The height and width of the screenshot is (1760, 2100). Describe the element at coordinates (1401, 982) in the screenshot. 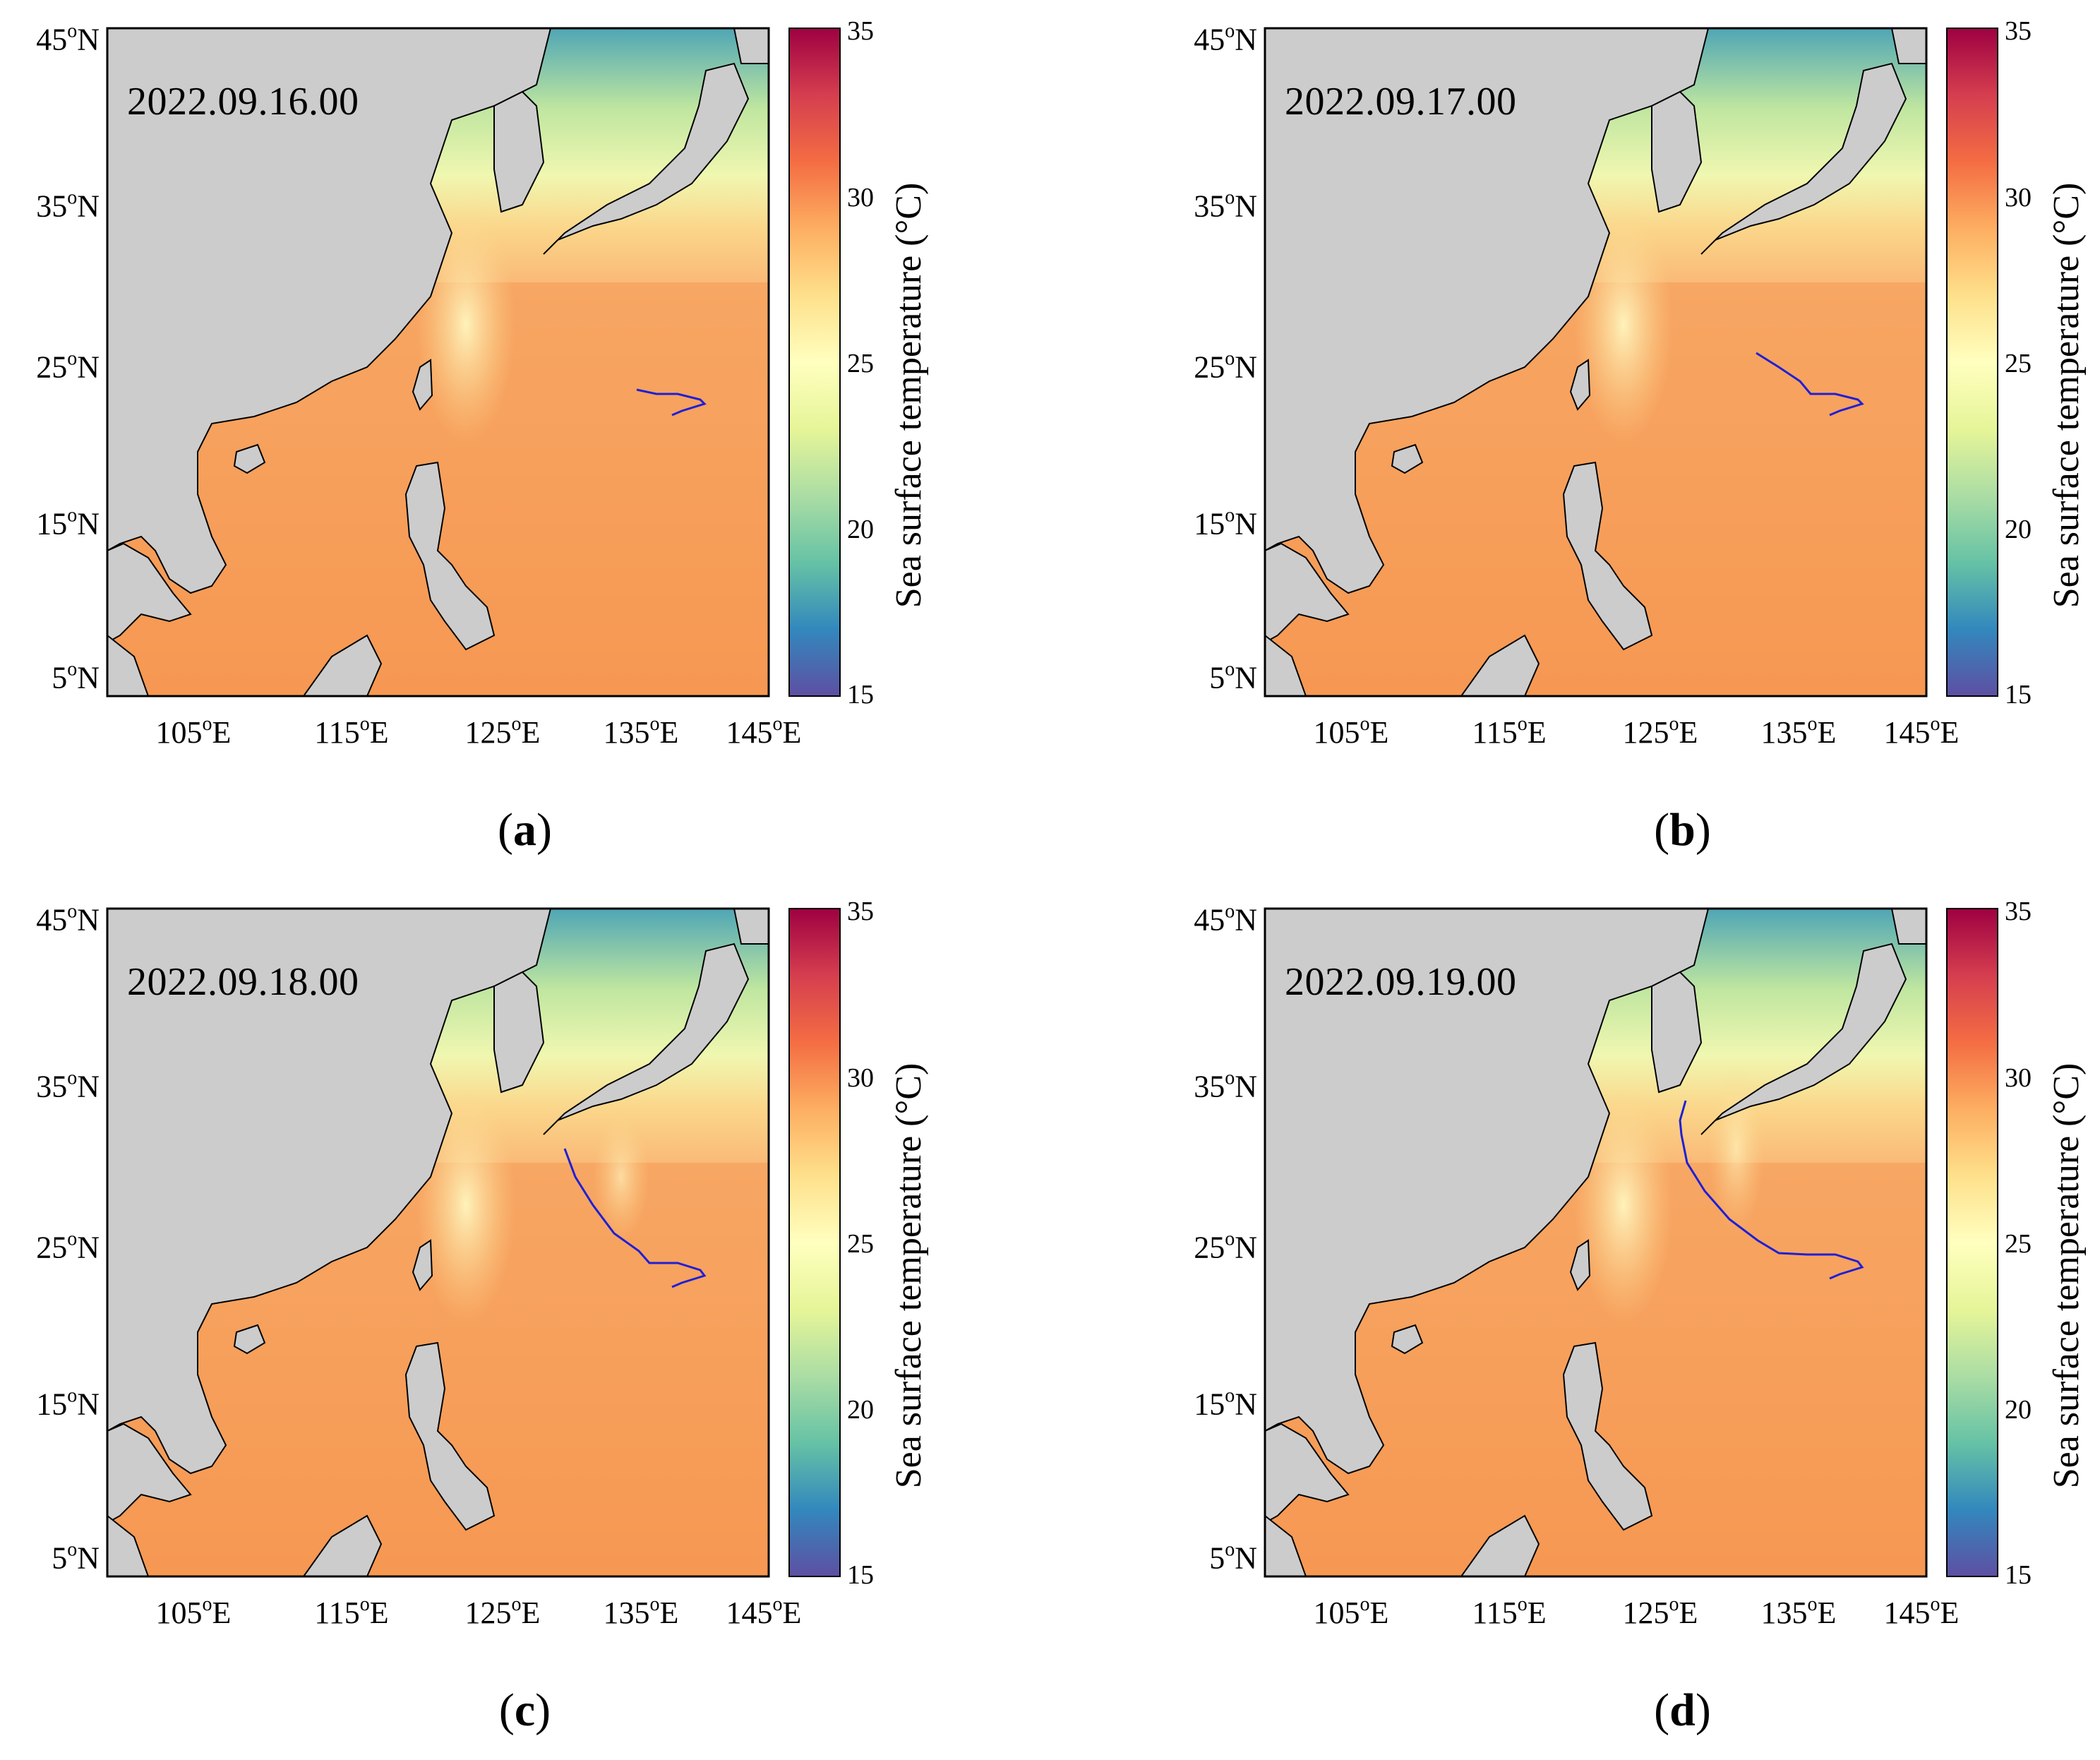

I see `timestamp: 2022.09.19.00` at that location.